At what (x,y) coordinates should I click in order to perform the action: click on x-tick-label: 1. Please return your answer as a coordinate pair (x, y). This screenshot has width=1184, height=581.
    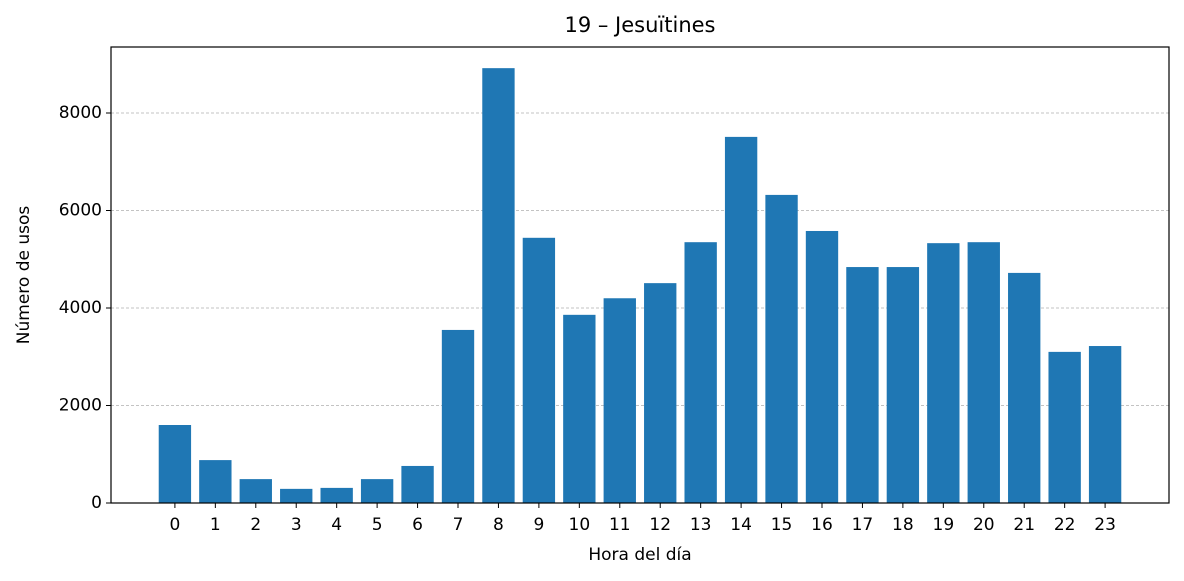
    Looking at the image, I should click on (215, 525).